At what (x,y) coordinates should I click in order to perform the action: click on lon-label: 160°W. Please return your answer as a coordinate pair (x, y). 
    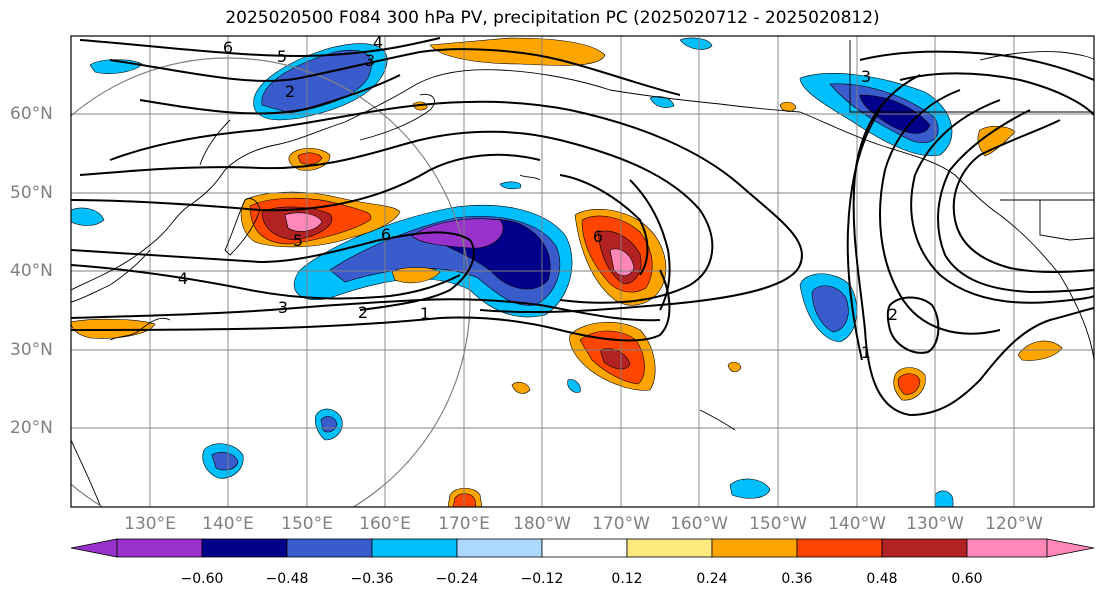
    Looking at the image, I should click on (699, 524).